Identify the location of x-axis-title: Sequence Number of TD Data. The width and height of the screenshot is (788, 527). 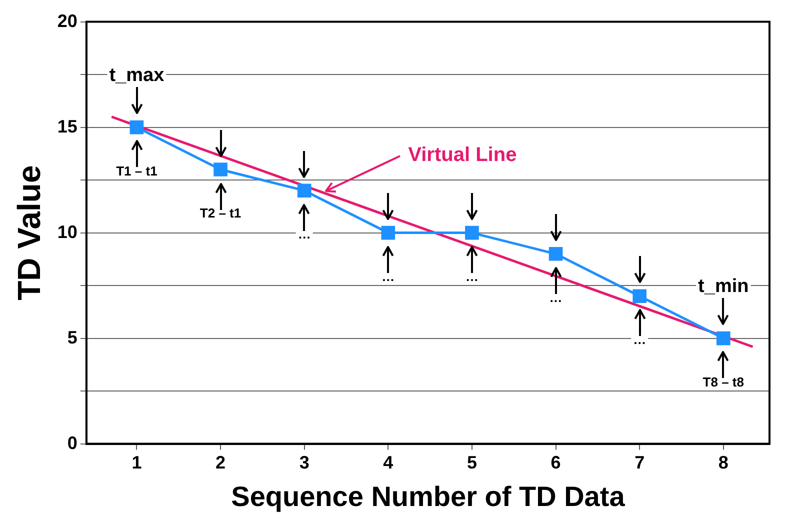
(428, 496).